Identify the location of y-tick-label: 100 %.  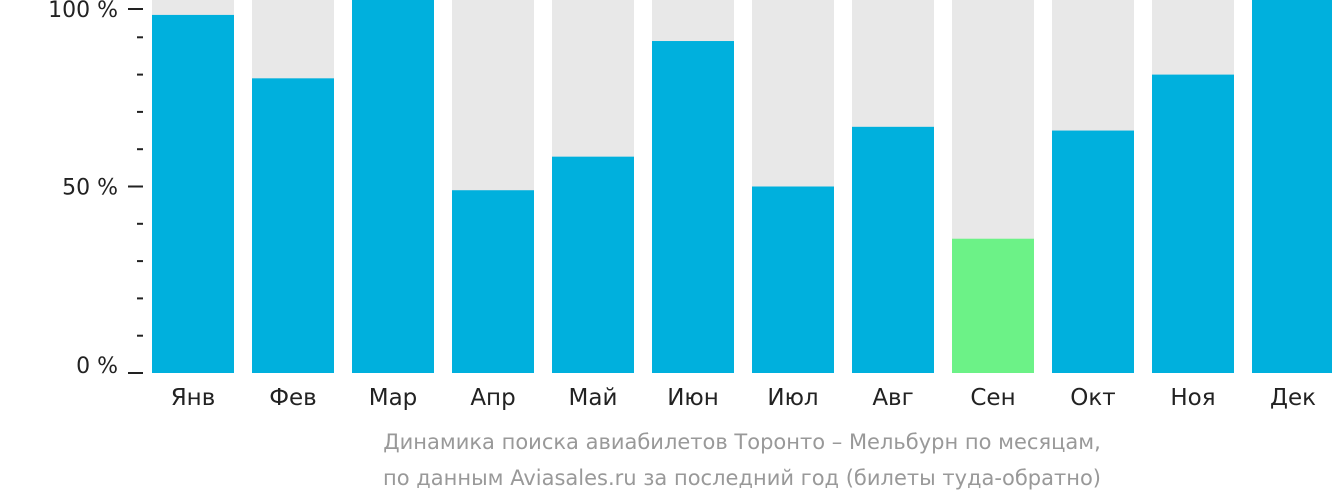
(83, 11).